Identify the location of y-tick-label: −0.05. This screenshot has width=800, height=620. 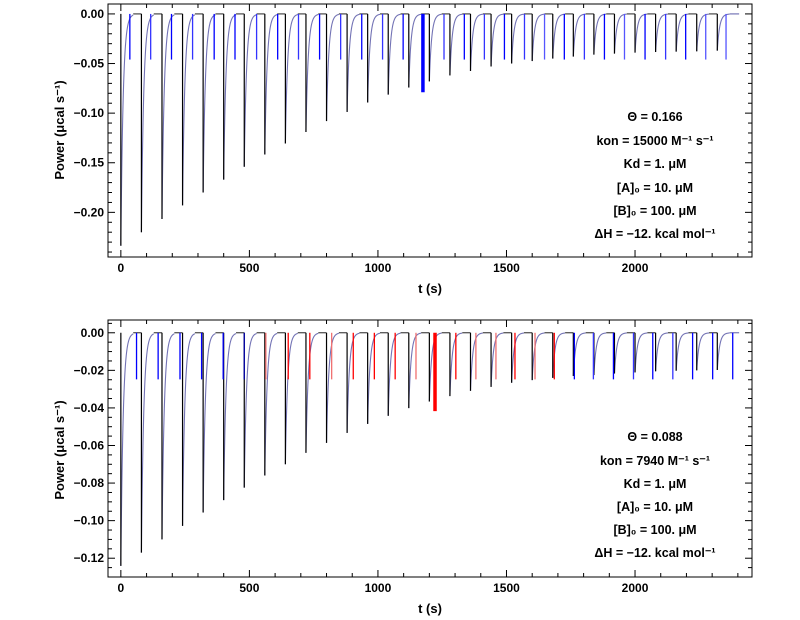
(89, 64).